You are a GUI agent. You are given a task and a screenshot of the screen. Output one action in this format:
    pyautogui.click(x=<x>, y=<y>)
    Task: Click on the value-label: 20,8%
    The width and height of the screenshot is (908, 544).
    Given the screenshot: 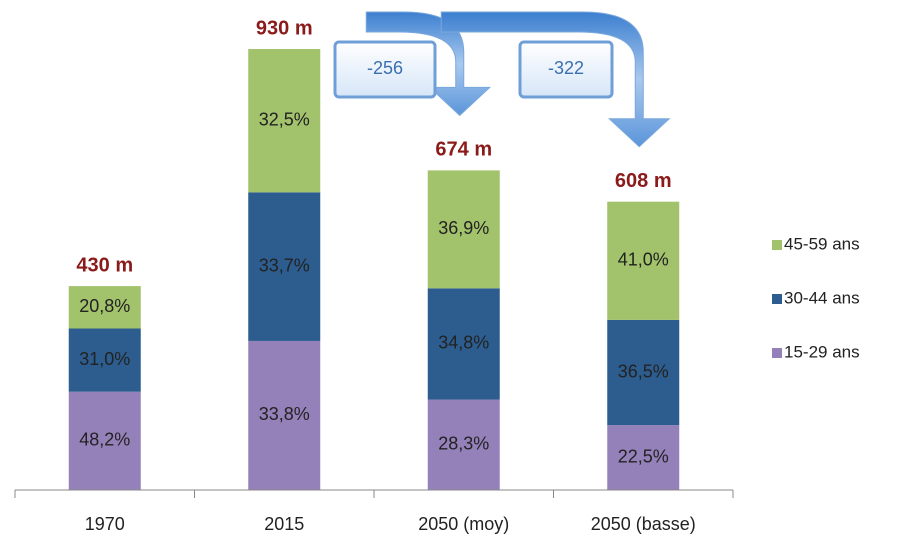 What is the action you would take?
    pyautogui.click(x=104, y=306)
    